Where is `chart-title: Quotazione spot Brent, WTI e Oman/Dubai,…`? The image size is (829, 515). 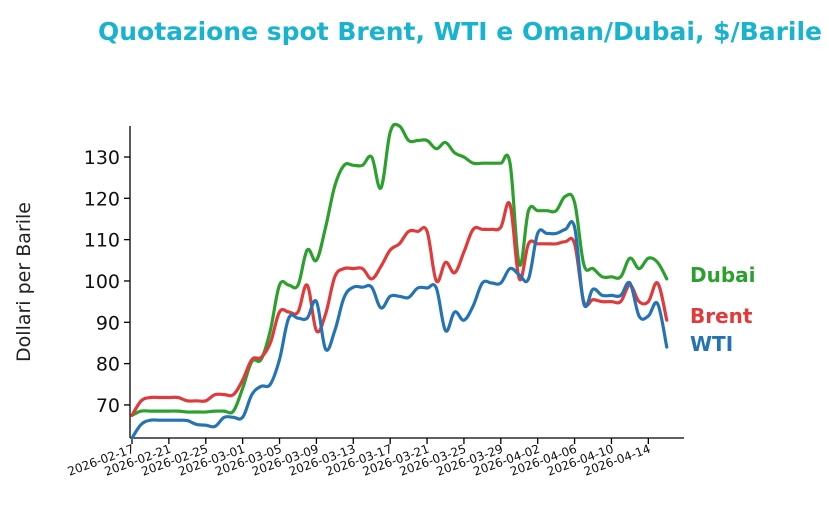
chart-title: Quotazione spot Brent, WTI e Oman/Dubai,… is located at coordinates (460, 31).